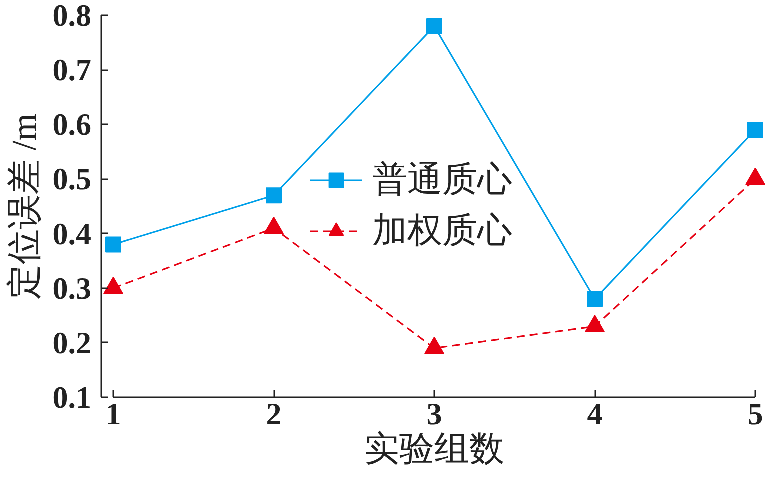  Describe the element at coordinates (442, 231) in the screenshot. I see `legend-label: 加权质心` at that location.